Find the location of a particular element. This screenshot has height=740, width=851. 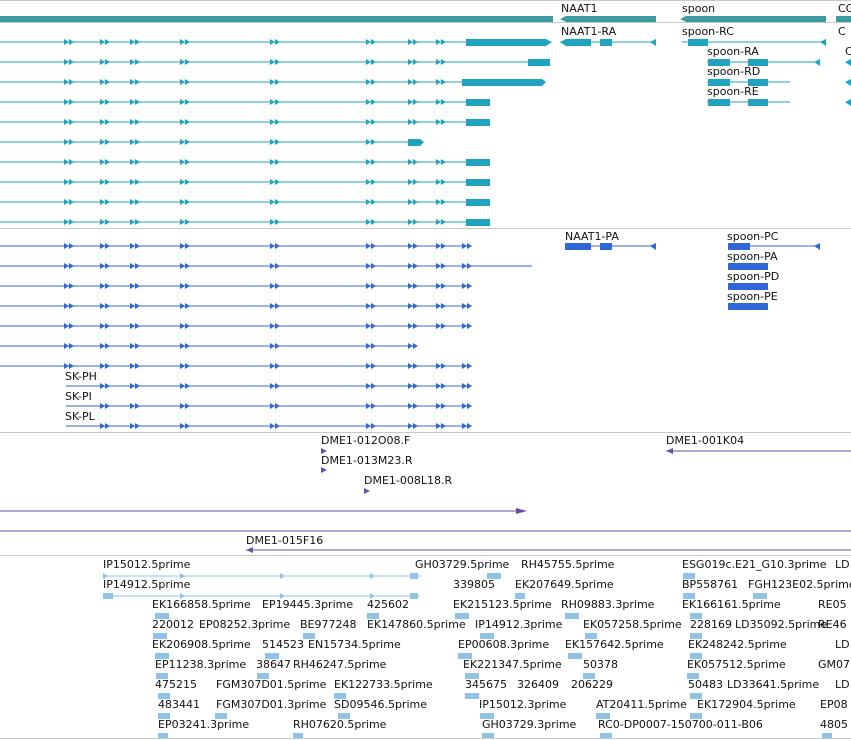

est-label: EP08 is located at coordinates (834, 704).